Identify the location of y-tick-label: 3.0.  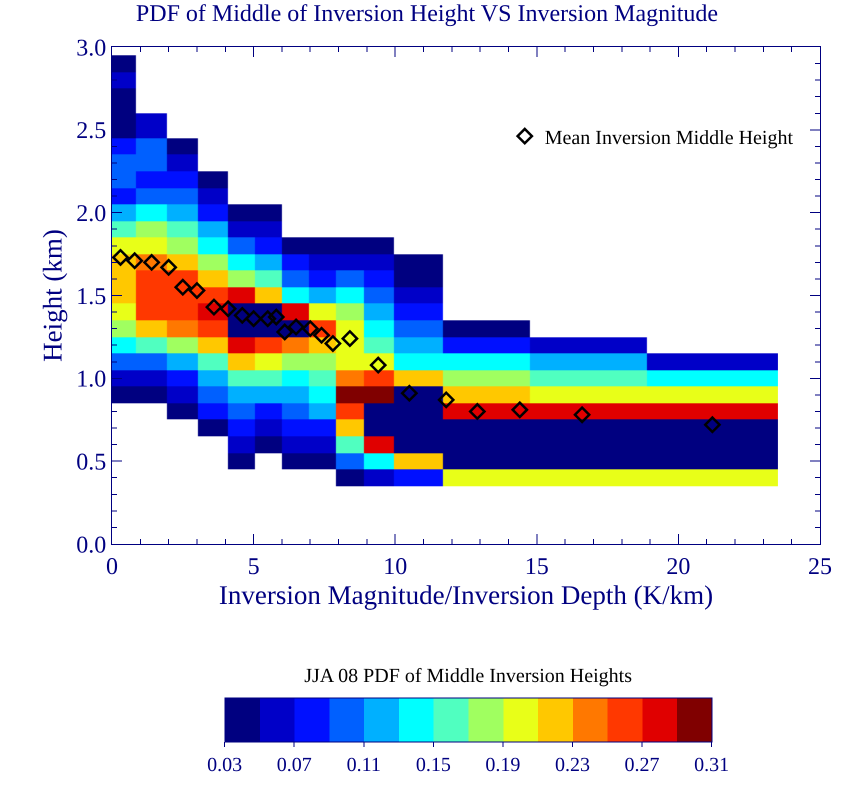
(91, 48).